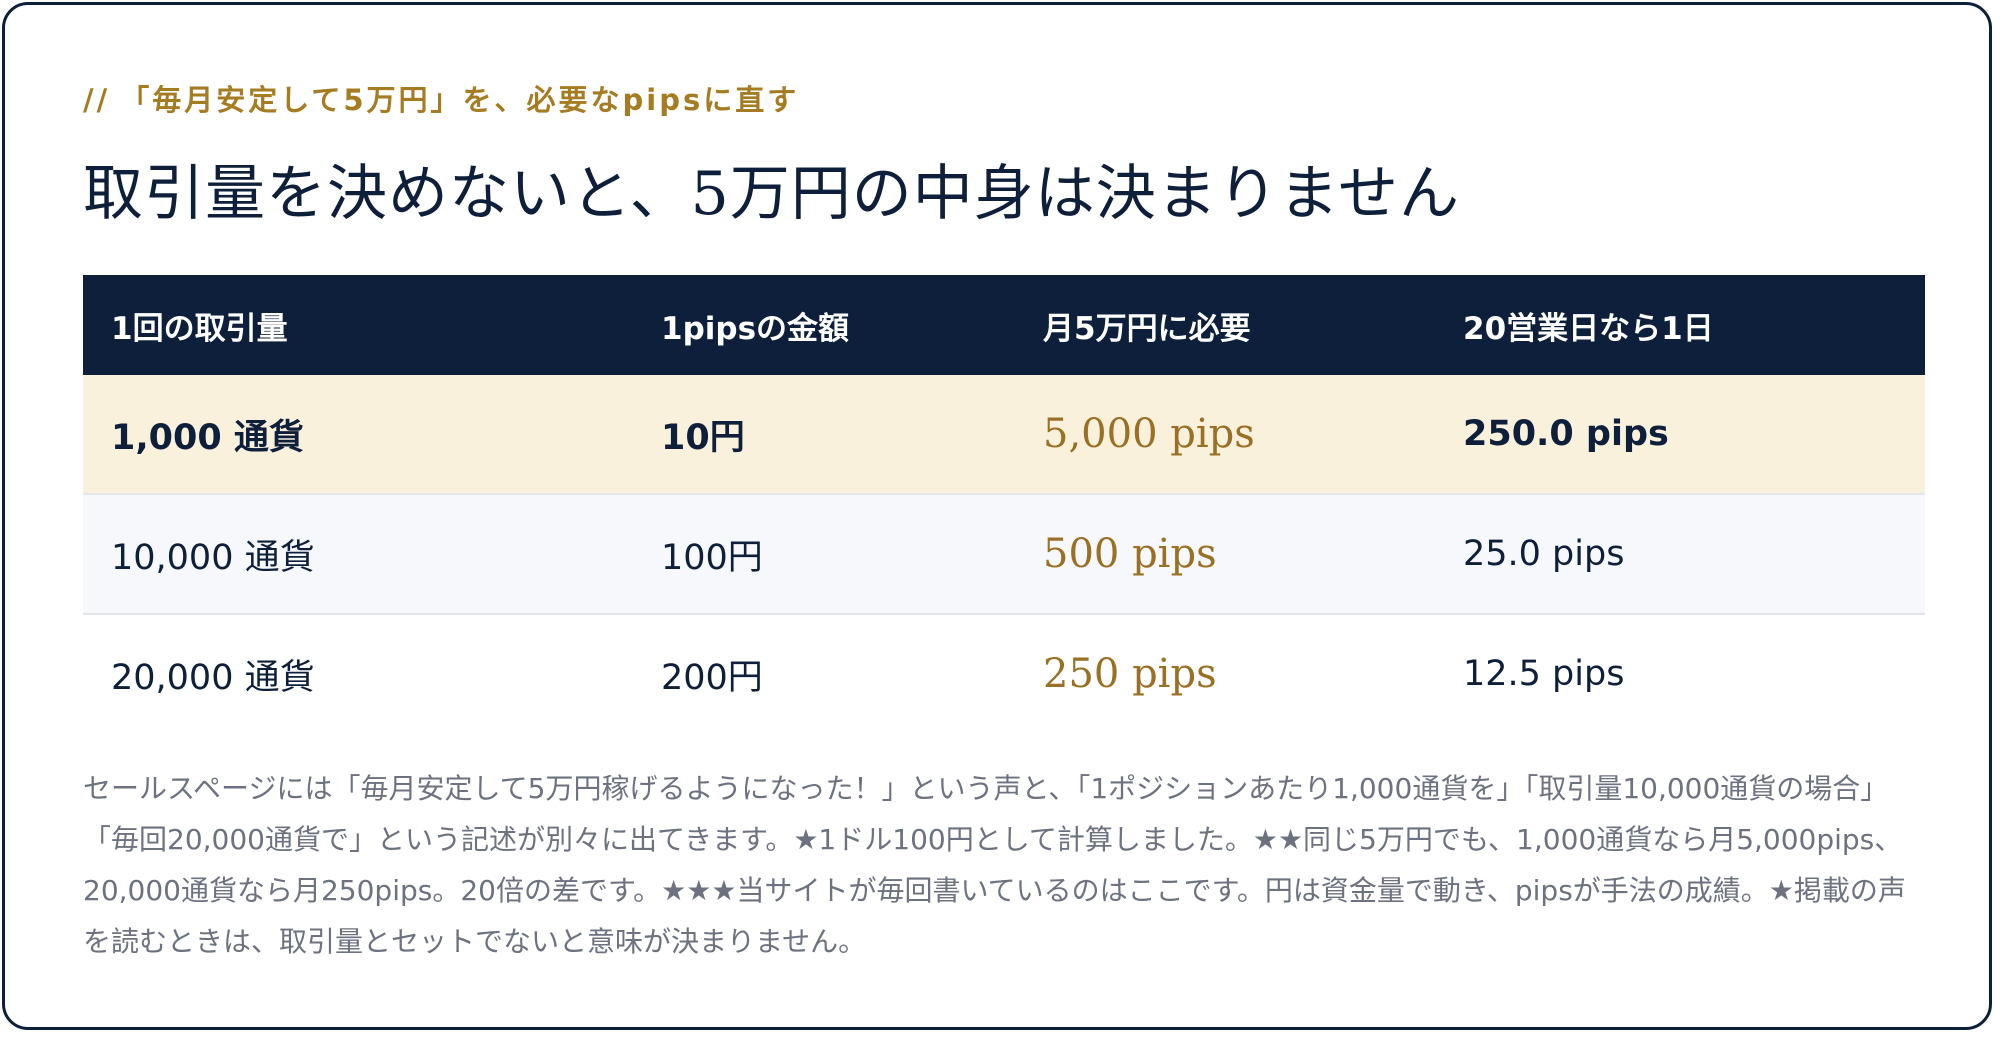  I want to click on eyebrow-text: 「毎月安定して5万円」を、必要なpipsに直す, so click(460, 100).